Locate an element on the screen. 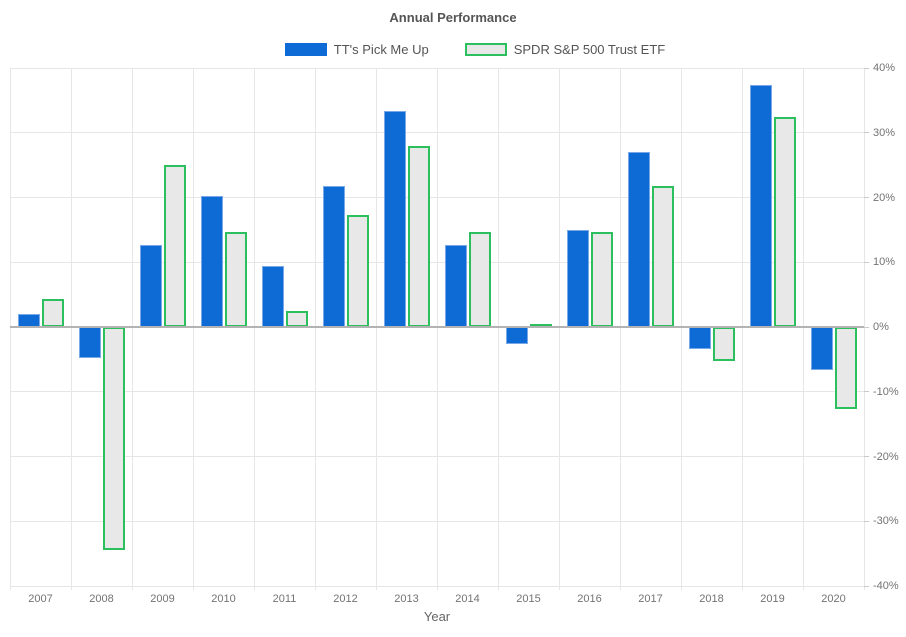 Image resolution: width=906 pixels, height=637 pixels. y-tick-label: 30% is located at coordinates (884, 132).